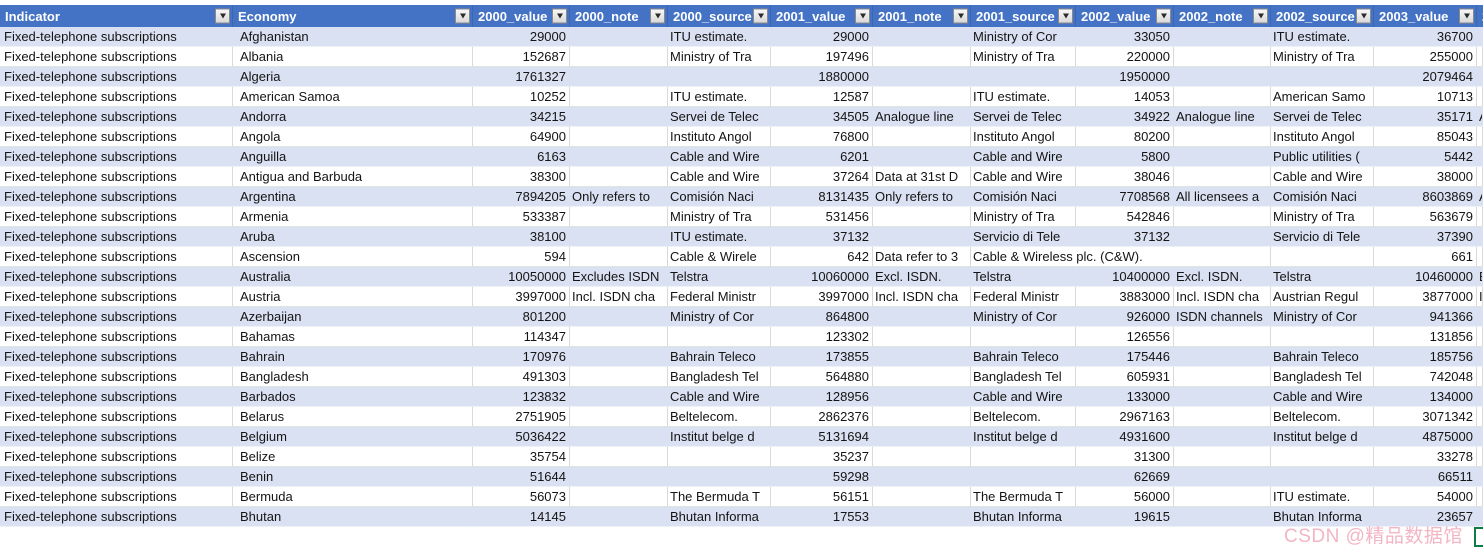 This screenshot has height=553, width=1483. Describe the element at coordinates (1125, 437) in the screenshot. I see `cell-v02: 4931600` at that location.